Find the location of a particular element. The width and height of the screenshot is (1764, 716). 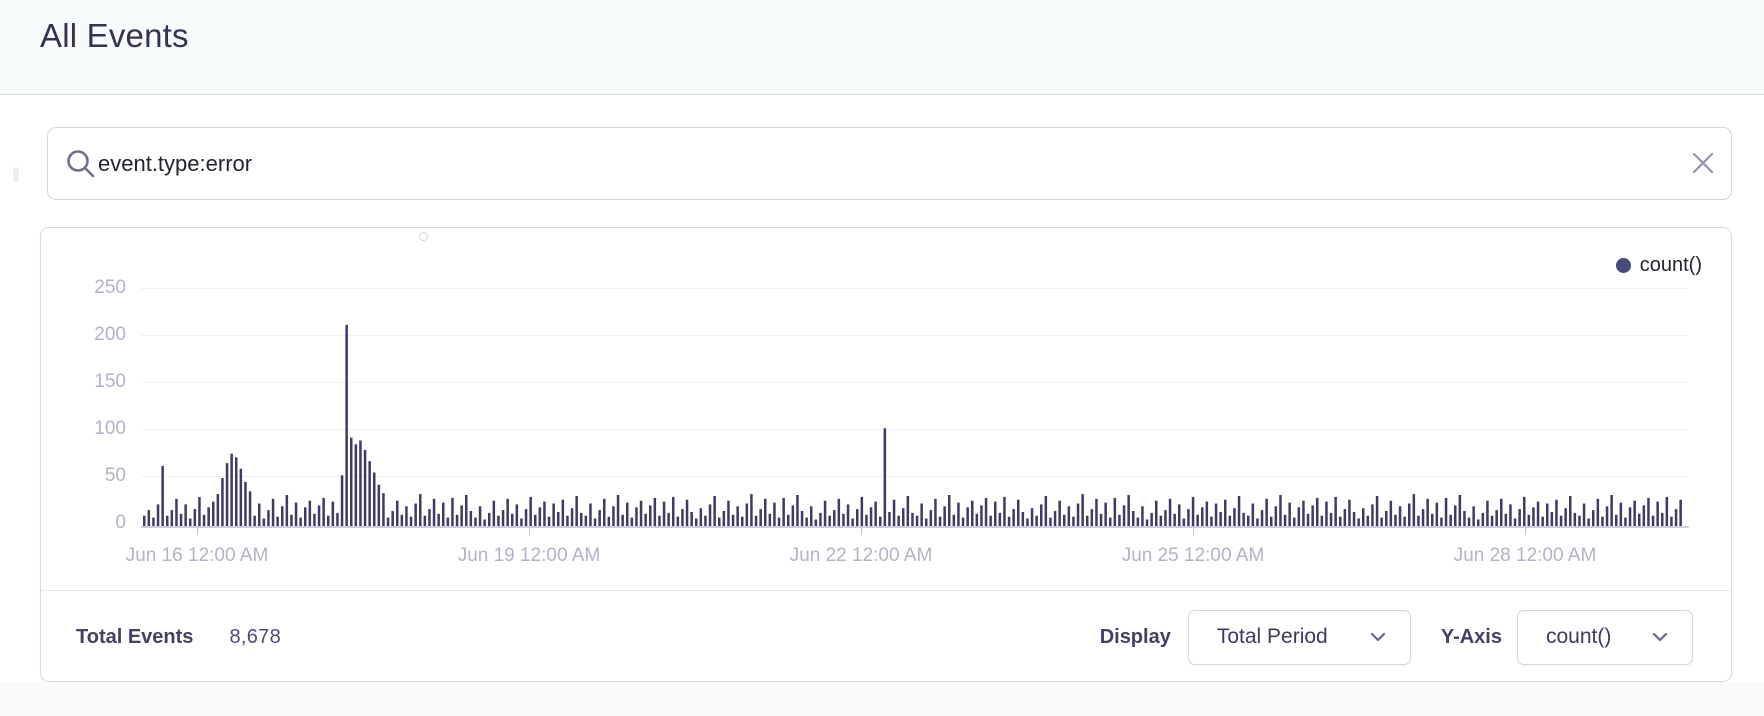

x-axis-line is located at coordinates (915, 527).